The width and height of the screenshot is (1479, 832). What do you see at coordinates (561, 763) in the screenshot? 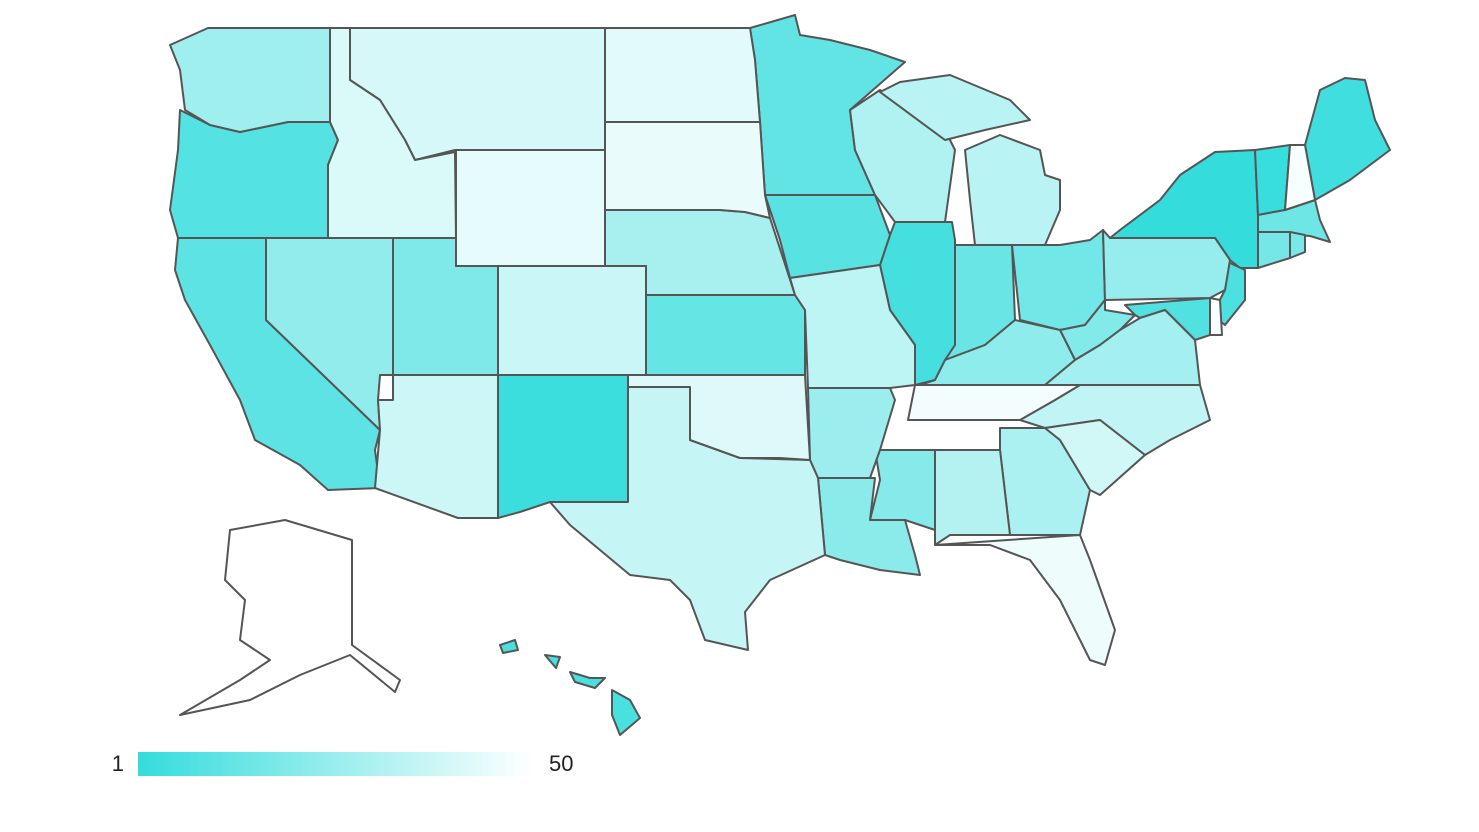
I see `colorbar-tick-label: 50` at bounding box center [561, 763].